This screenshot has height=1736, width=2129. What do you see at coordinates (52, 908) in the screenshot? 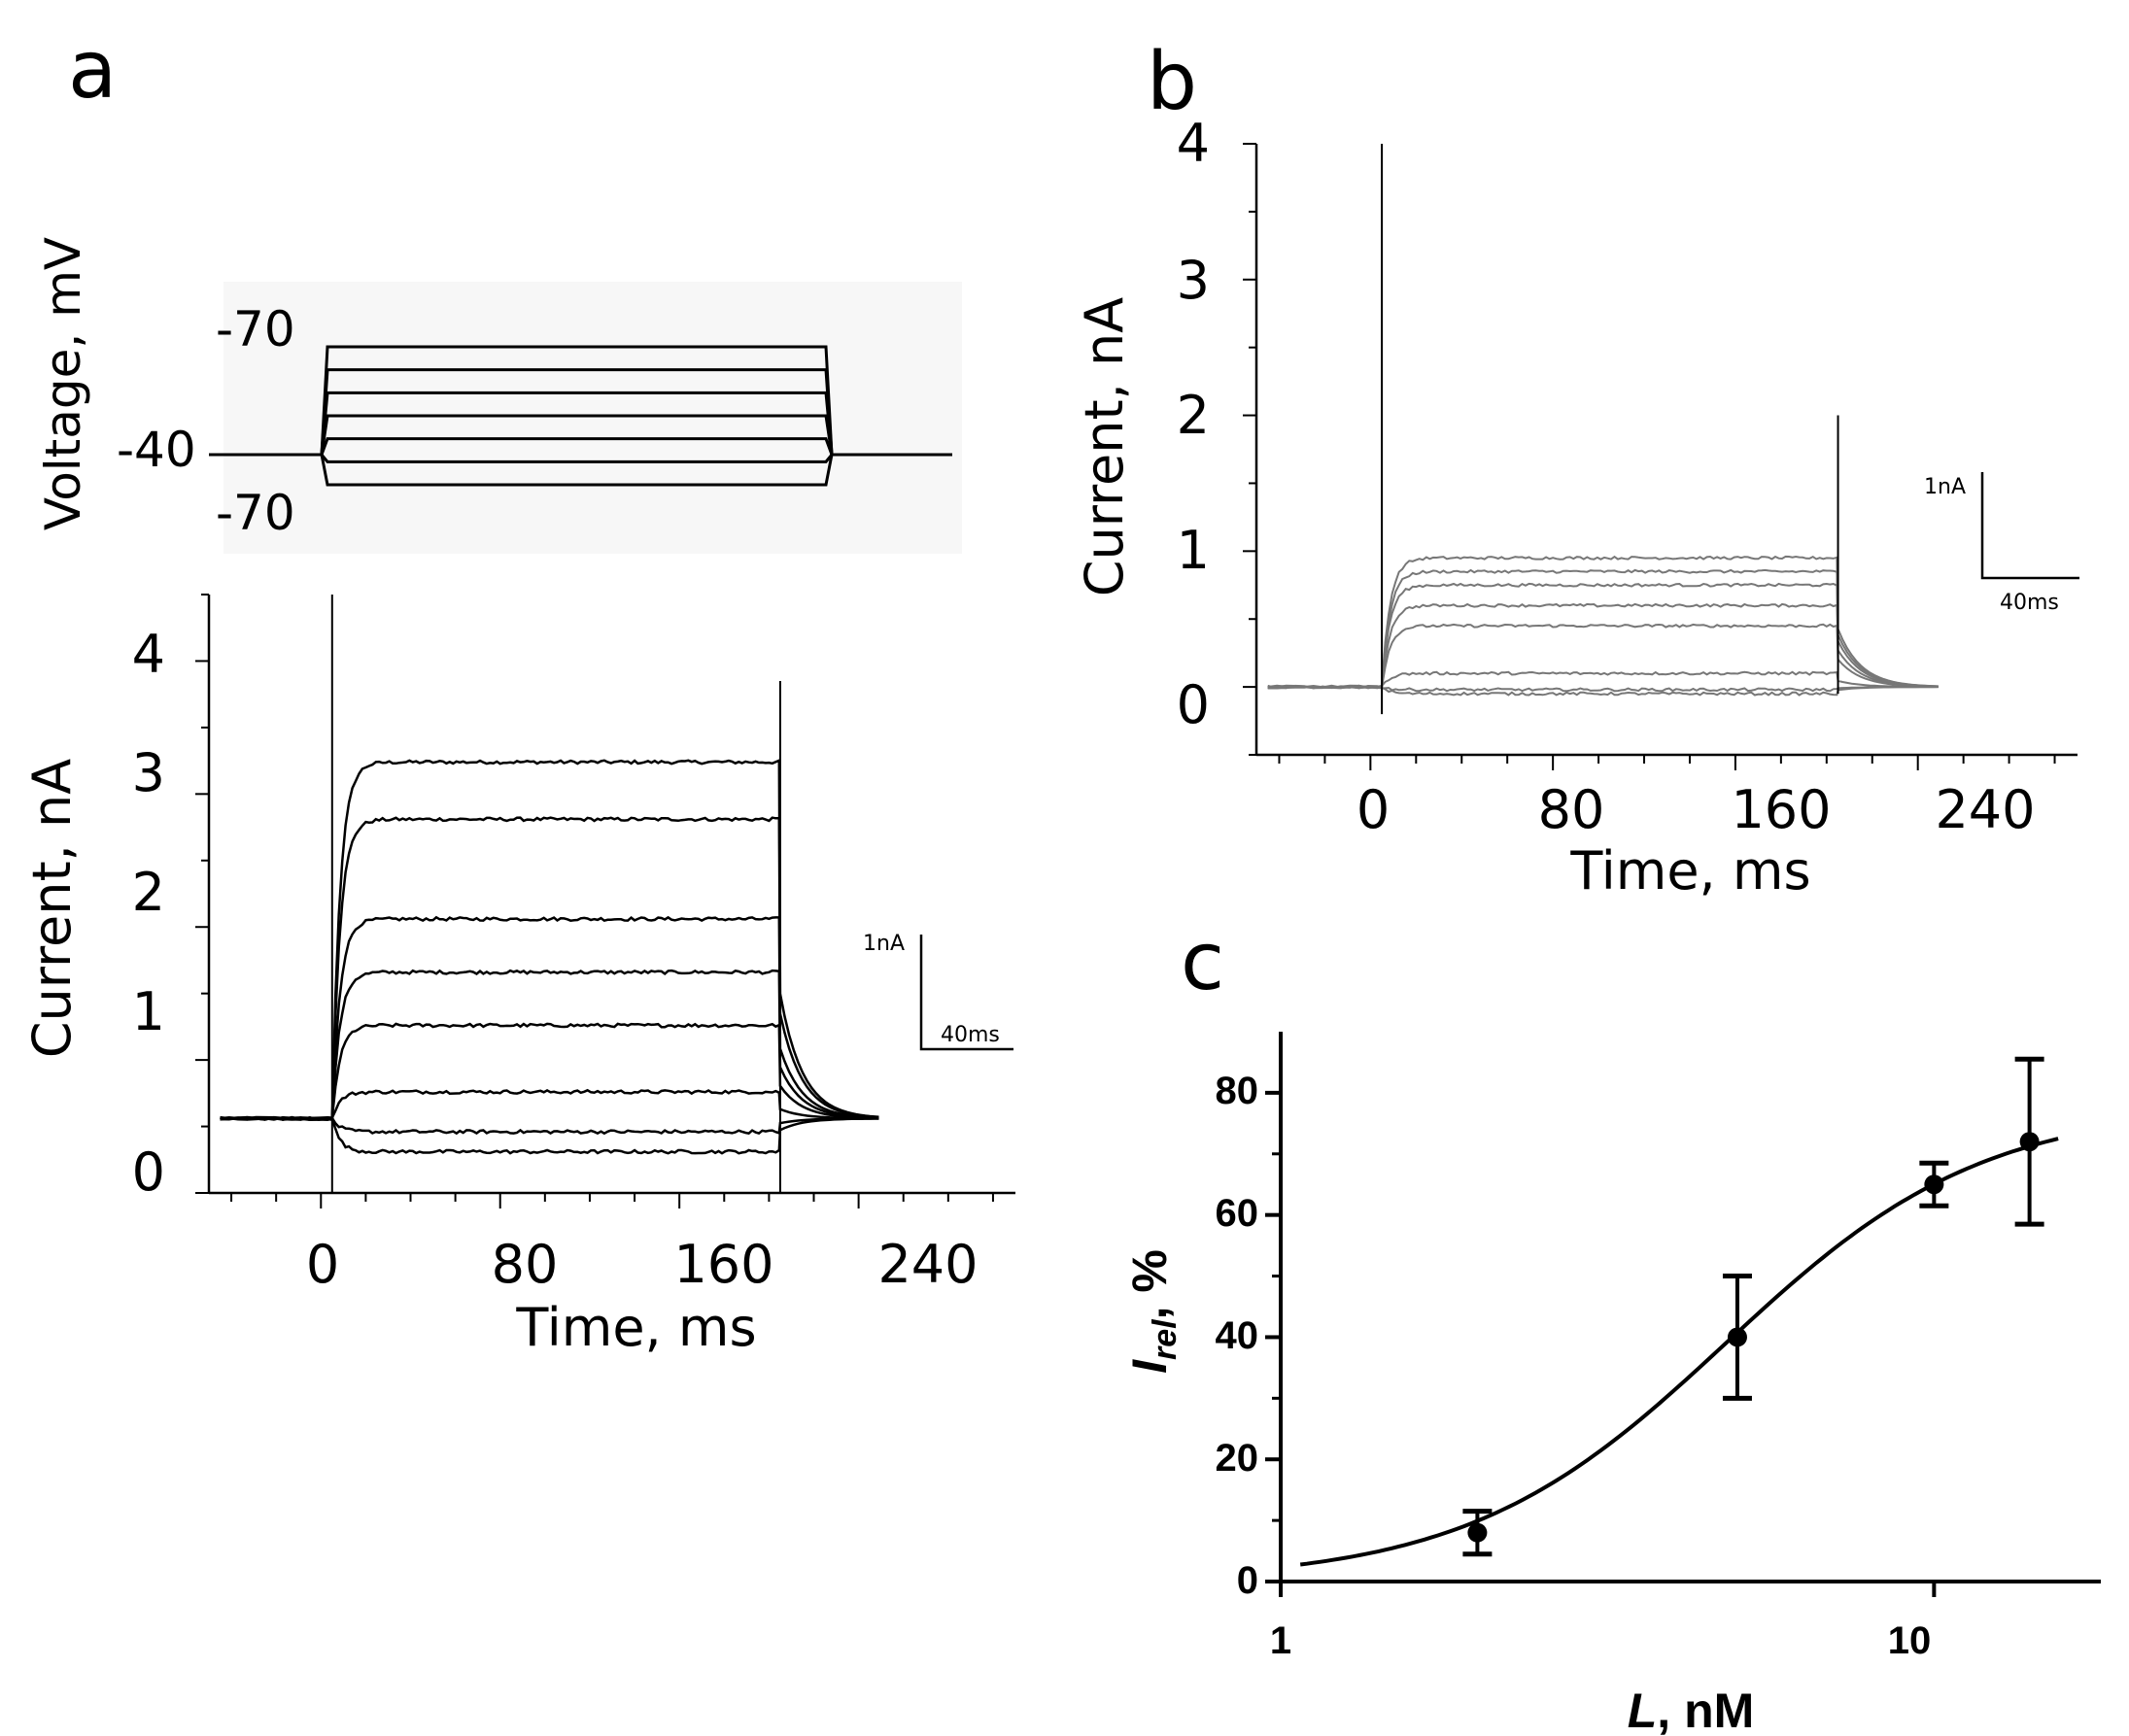
I see `panel-a-ylabel: Current, nA` at bounding box center [52, 908].